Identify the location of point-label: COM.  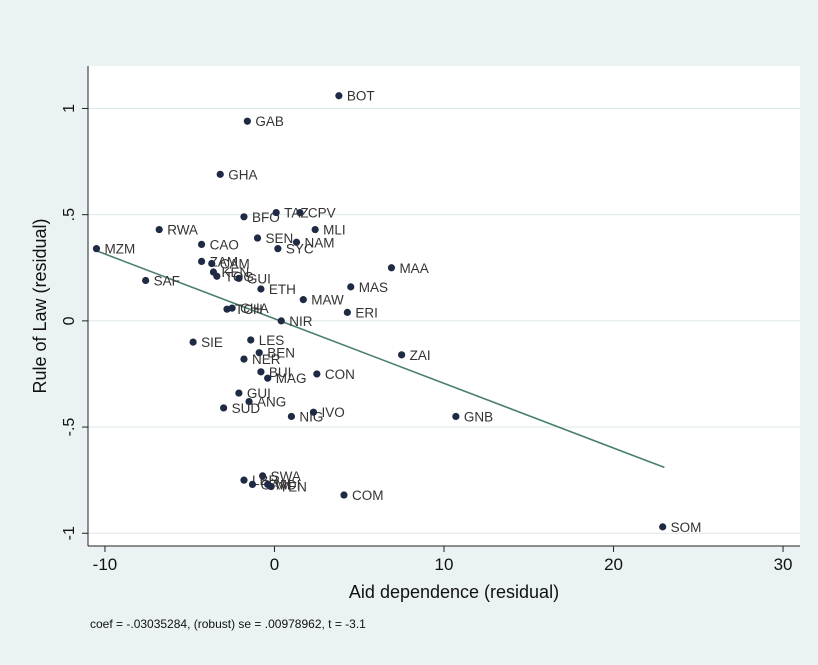
(368, 495).